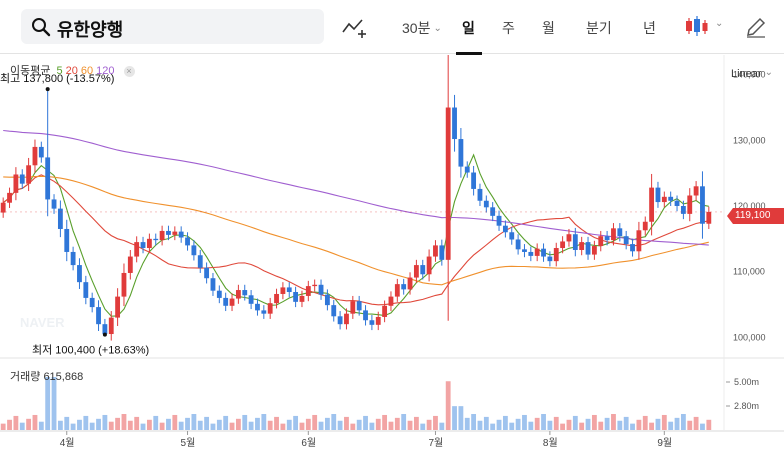  Describe the element at coordinates (649, 28) in the screenshot. I see `period-year: 년` at that location.